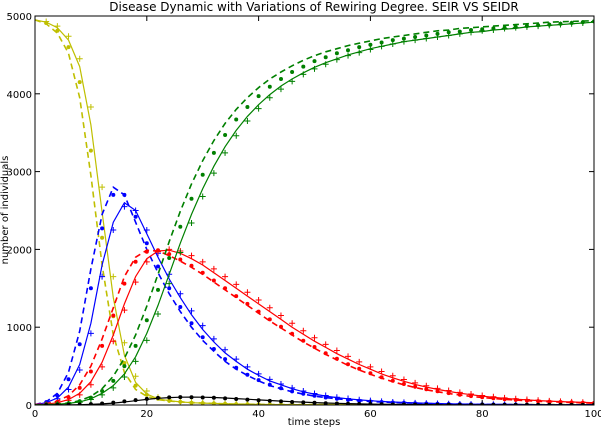 The height and width of the screenshot is (427, 601). Describe the element at coordinates (19, 17) in the screenshot. I see `y-tick-label: 5000` at that location.